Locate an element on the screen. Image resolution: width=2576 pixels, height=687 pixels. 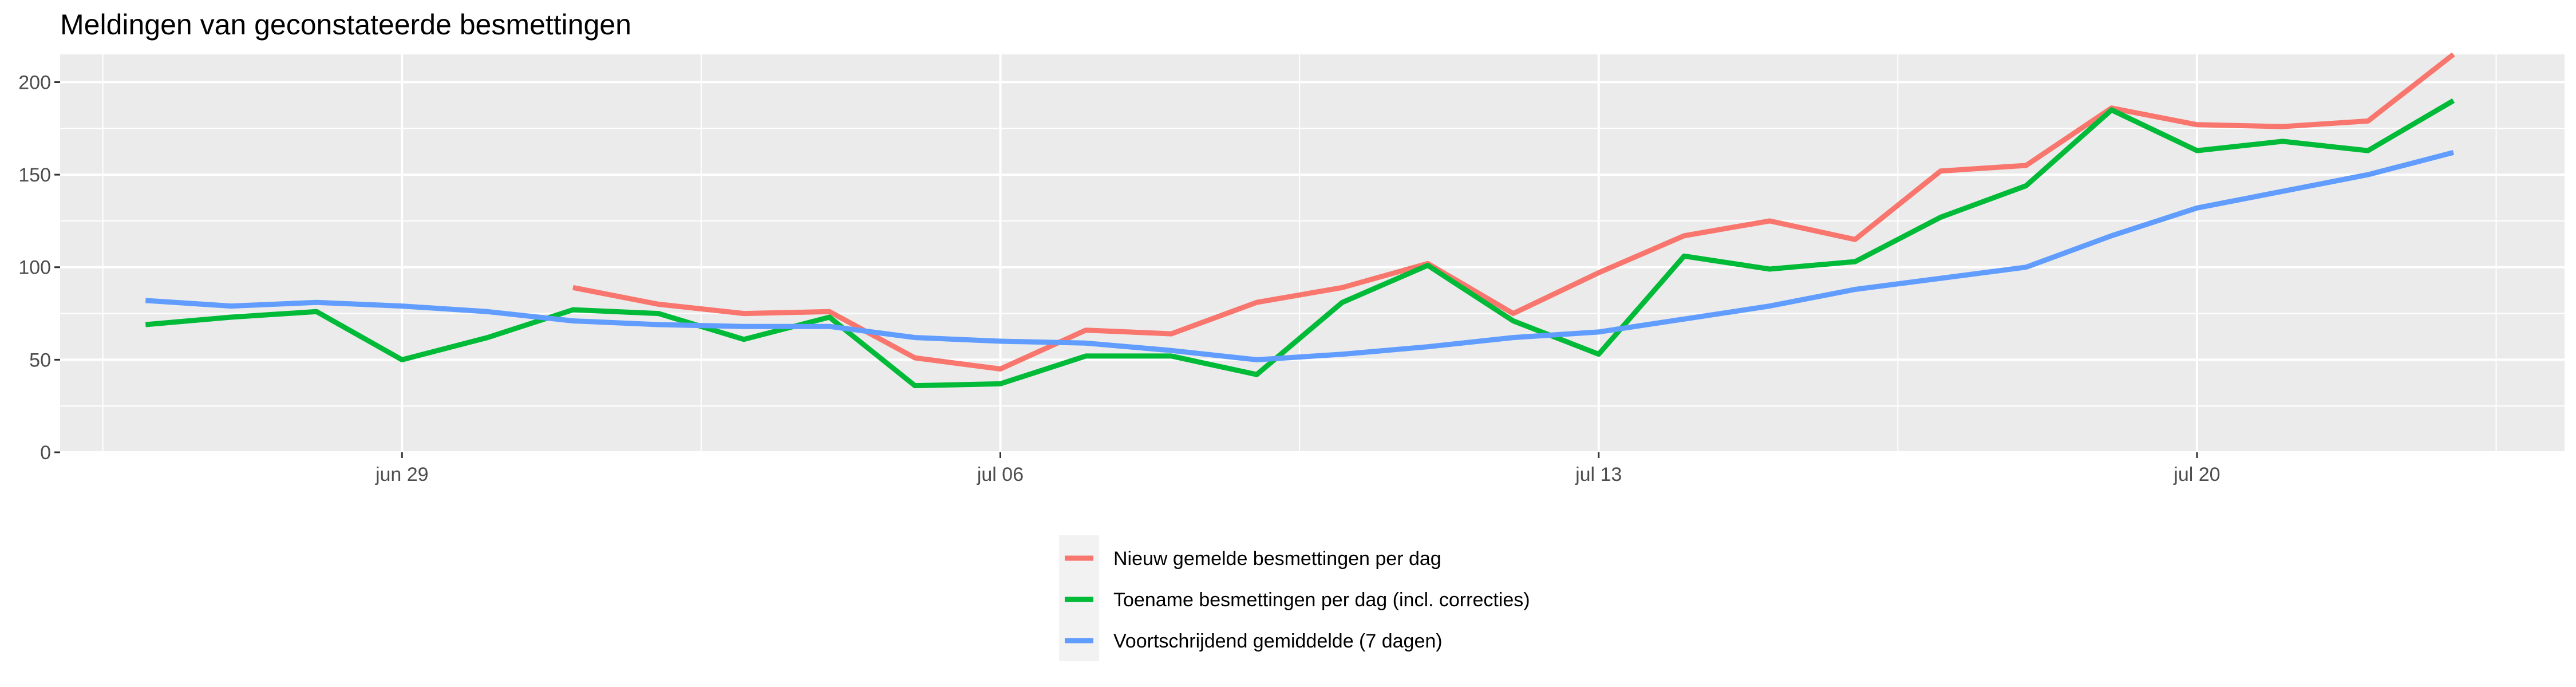
x-tick-label: jul 13 is located at coordinates (1598, 474).